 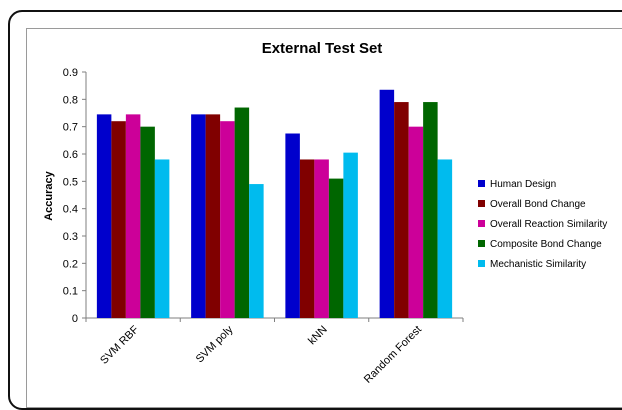 What do you see at coordinates (70, 264) in the screenshot?
I see `y-tick-label: 0.2` at bounding box center [70, 264].